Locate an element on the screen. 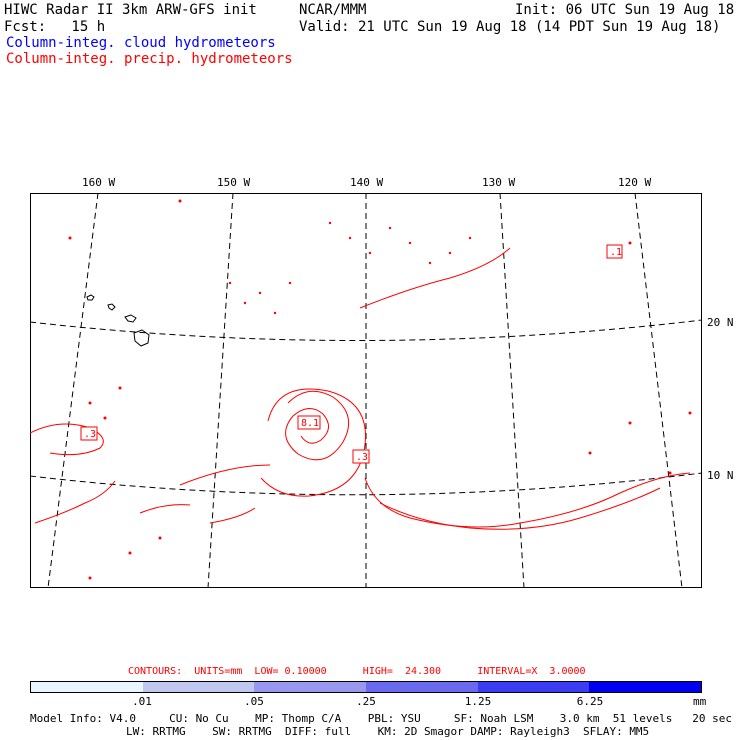 The width and height of the screenshot is (740, 740). colorbar-unit: mm is located at coordinates (700, 701).